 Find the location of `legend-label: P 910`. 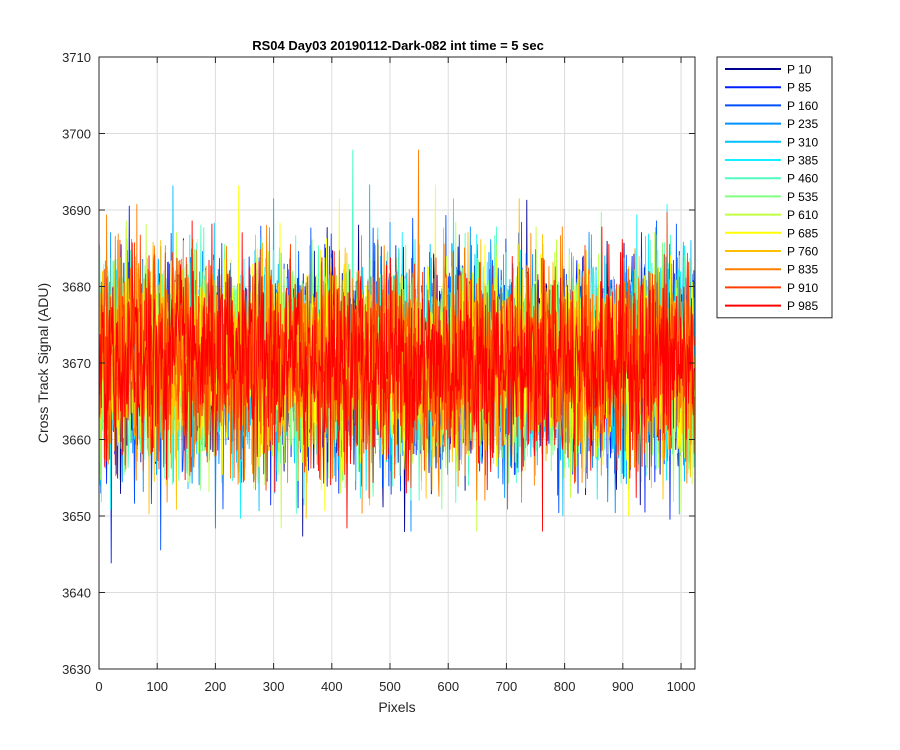

legend-label: P 910 is located at coordinates (802, 288).